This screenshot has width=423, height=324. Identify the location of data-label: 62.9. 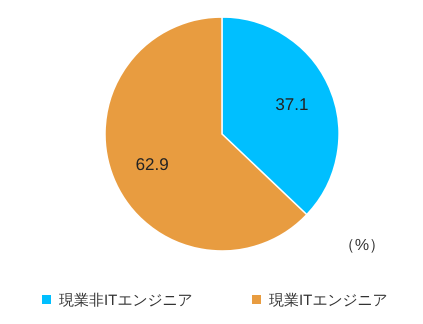
(152, 164).